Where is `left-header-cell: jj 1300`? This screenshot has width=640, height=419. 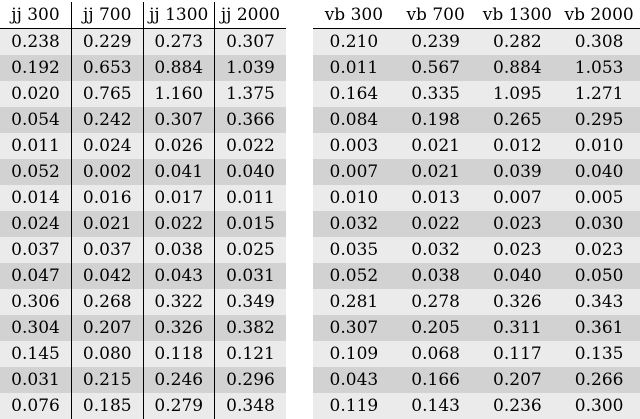
left-header-cell: jj 1300 is located at coordinates (179, 15).